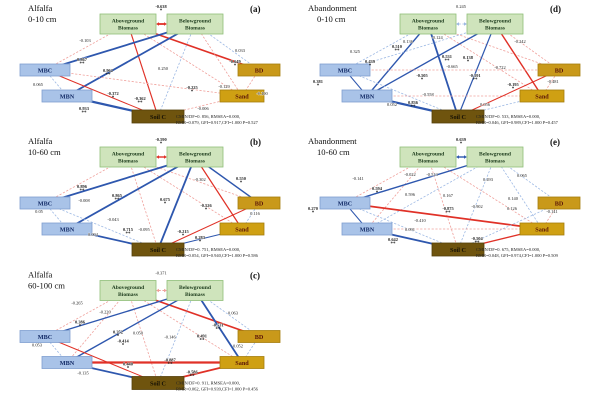 The height and width of the screenshot is (400, 600). I want to click on coefficient-value: 0.052, so click(238, 346).